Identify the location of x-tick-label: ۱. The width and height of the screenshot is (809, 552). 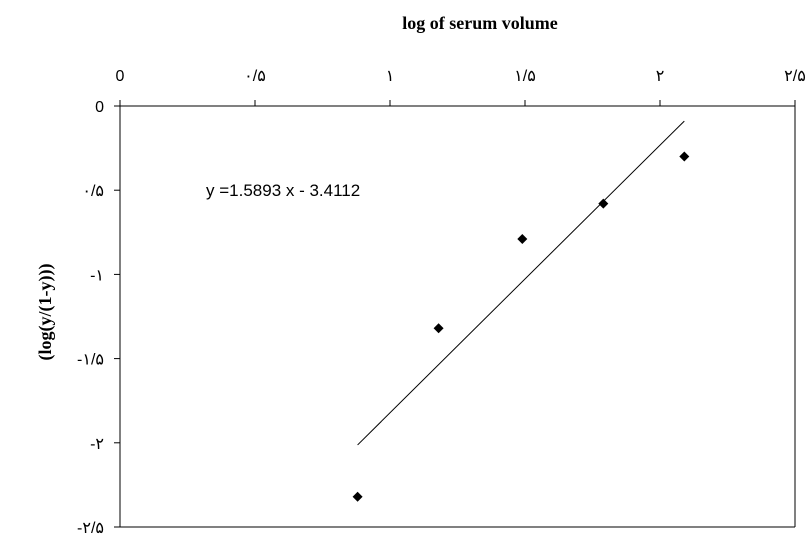
(390, 76).